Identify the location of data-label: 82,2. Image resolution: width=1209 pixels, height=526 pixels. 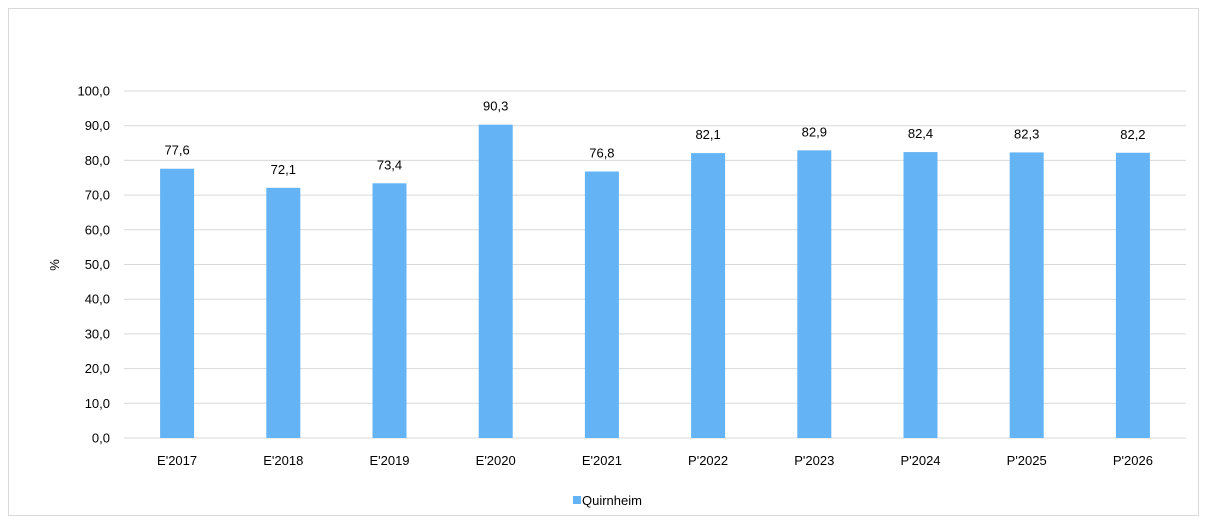
(1132, 134).